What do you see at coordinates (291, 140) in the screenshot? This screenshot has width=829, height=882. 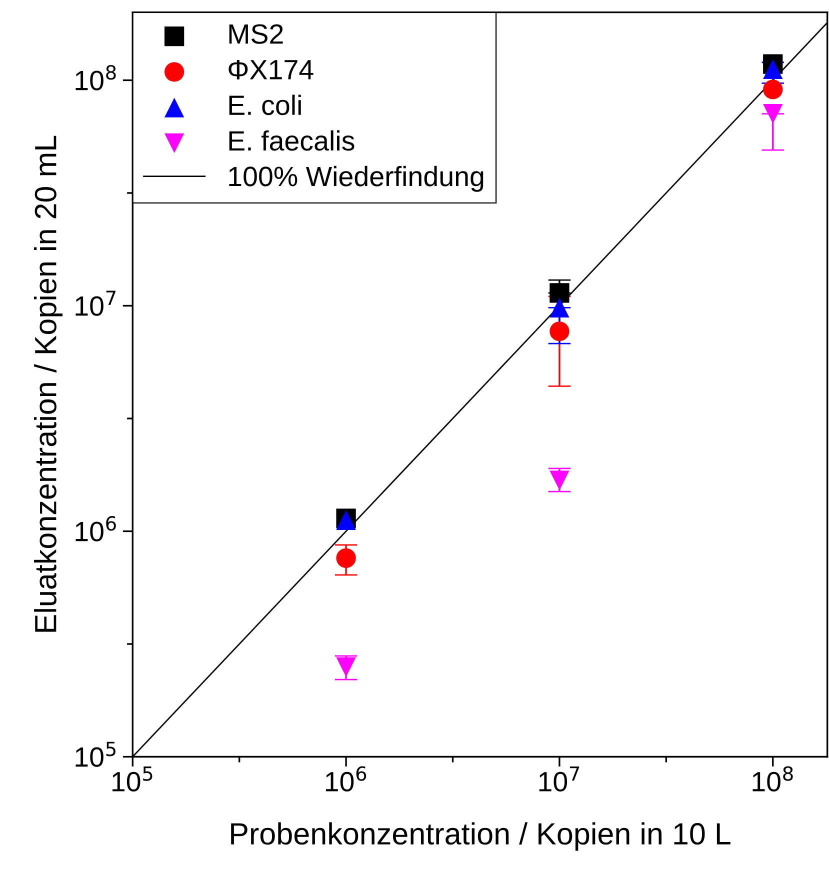 I see `legend-label: E. faecalis` at bounding box center [291, 140].